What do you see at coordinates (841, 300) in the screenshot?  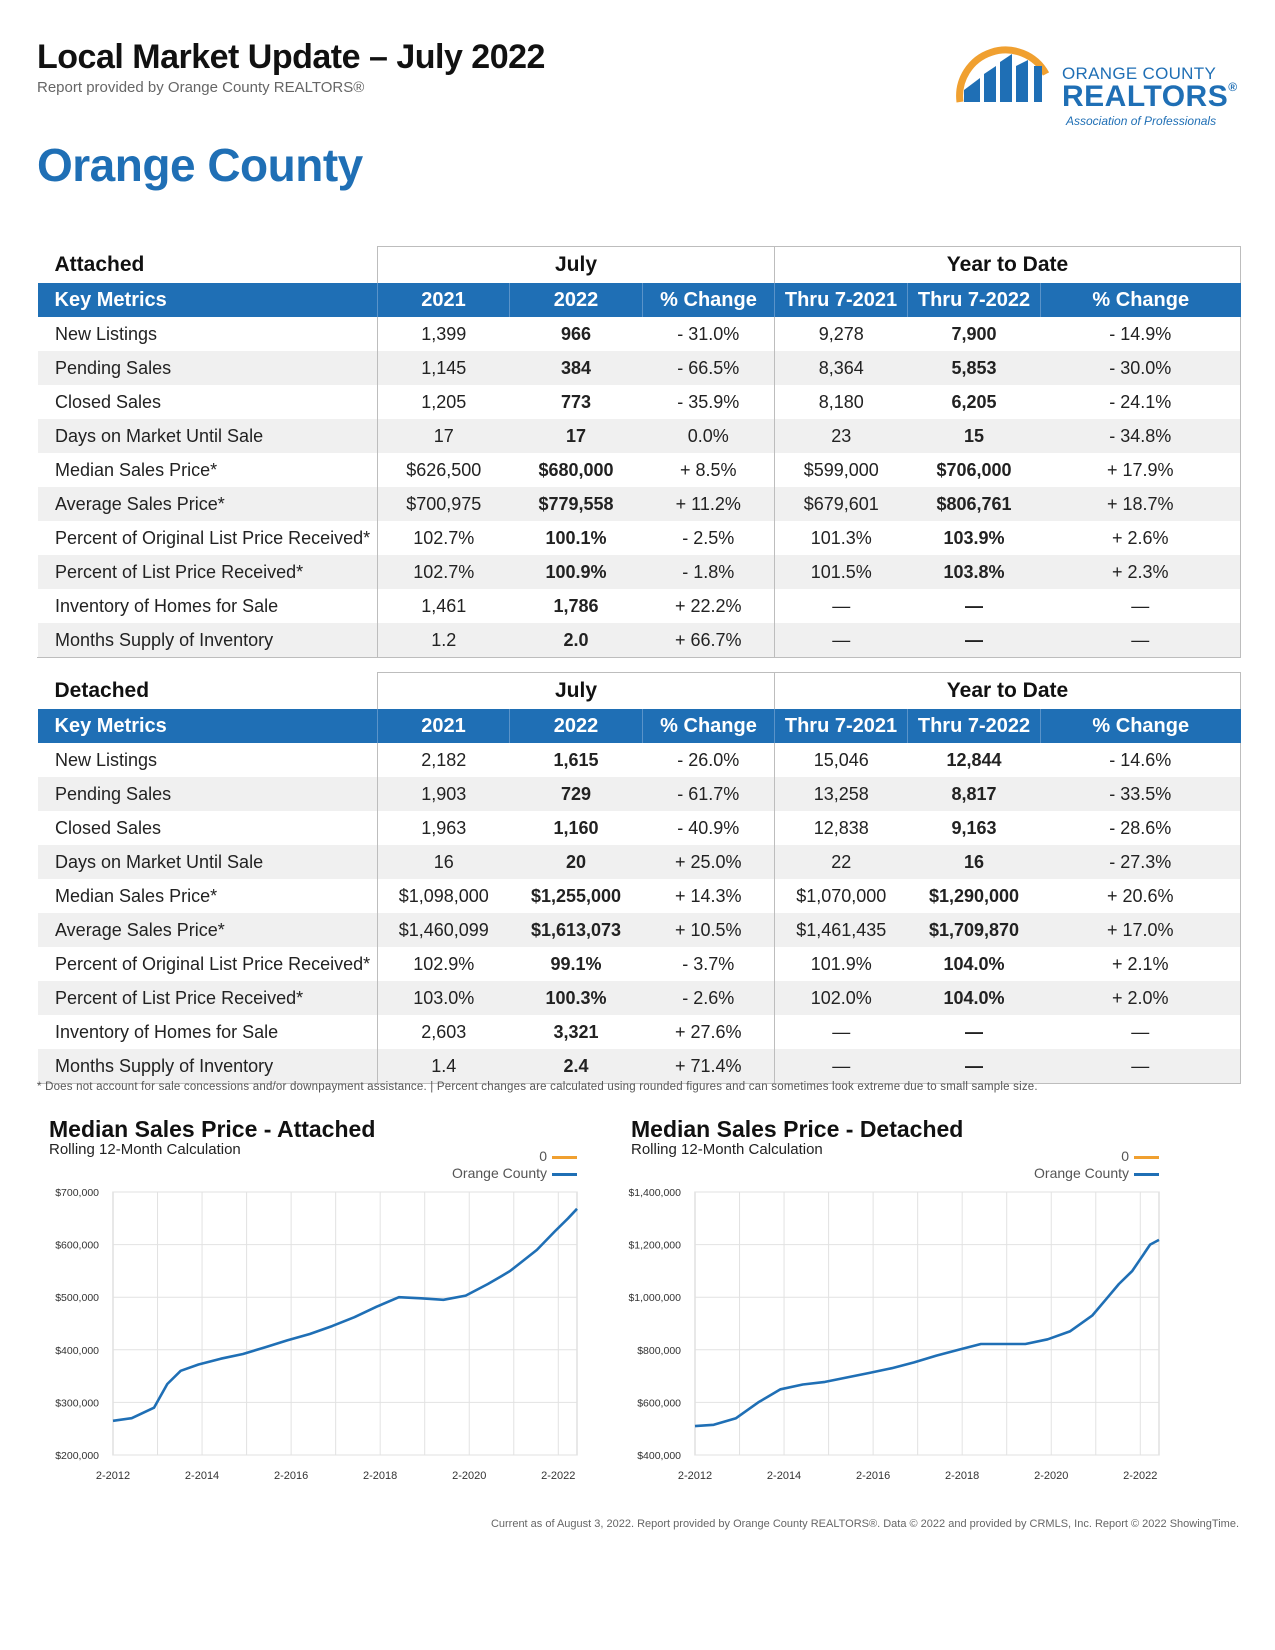 I see `attached-col-header-4: Thru 7-2021` at bounding box center [841, 300].